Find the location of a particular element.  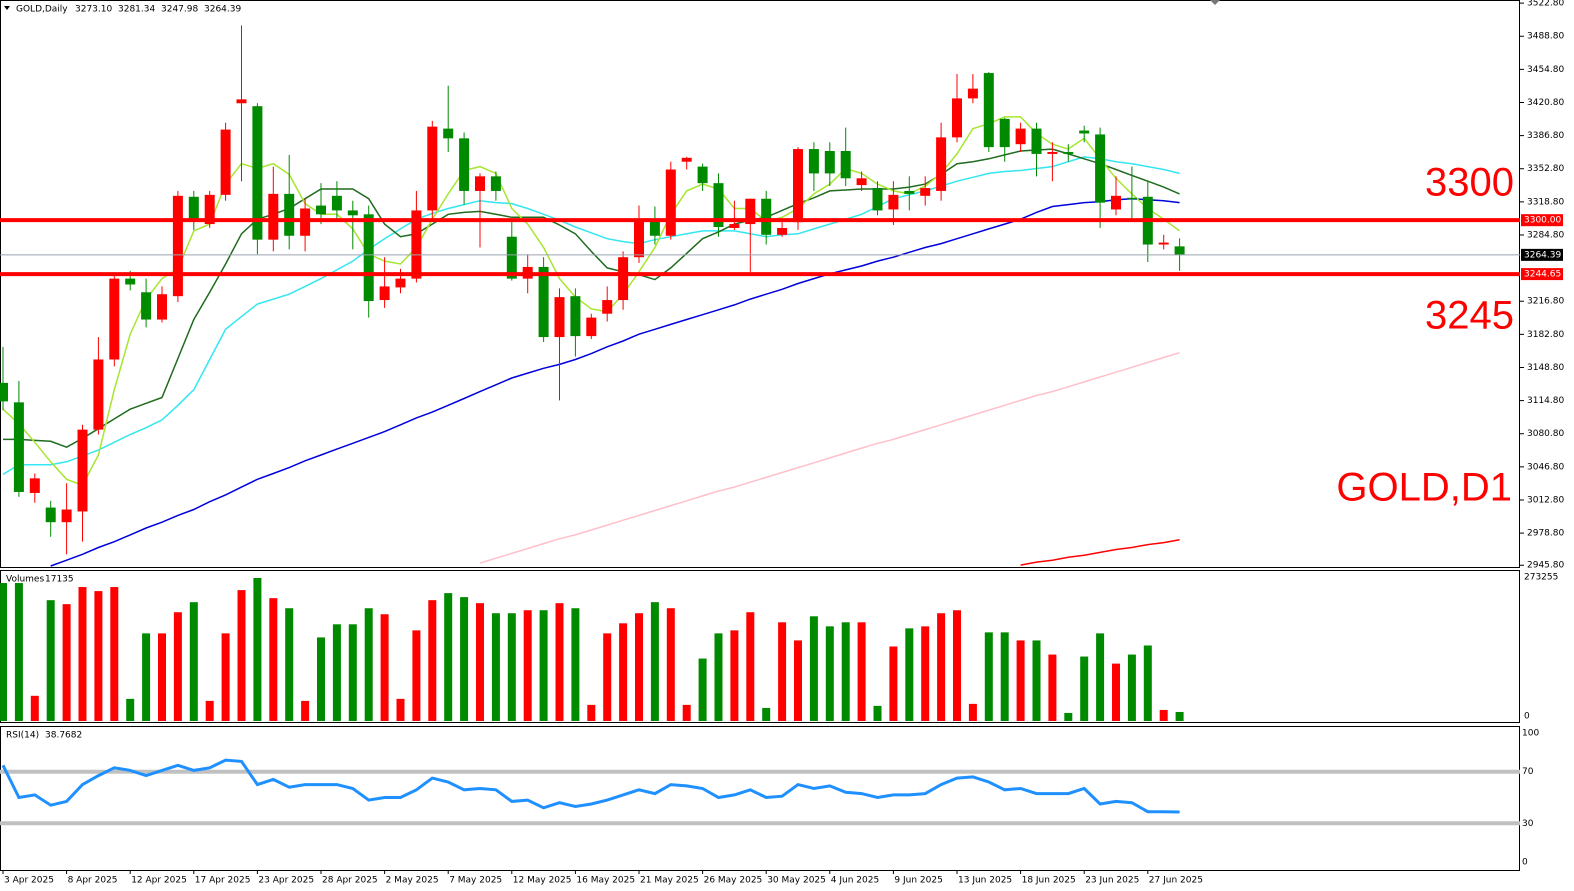

x-tick-label: 9 Jun 2025 is located at coordinates (918, 881).